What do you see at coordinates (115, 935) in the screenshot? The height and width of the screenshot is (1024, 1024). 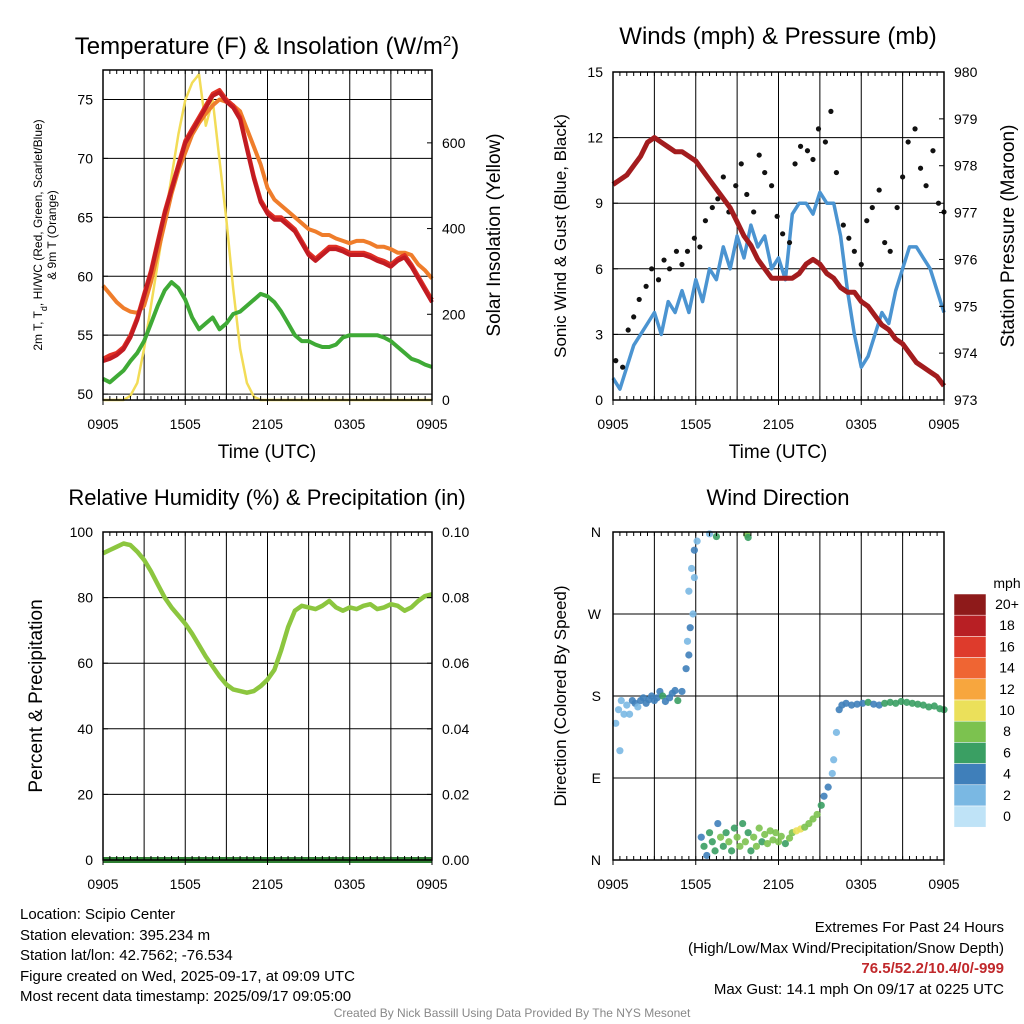 I see `station-elevation: Station elevation: 395.234 m` at bounding box center [115, 935].